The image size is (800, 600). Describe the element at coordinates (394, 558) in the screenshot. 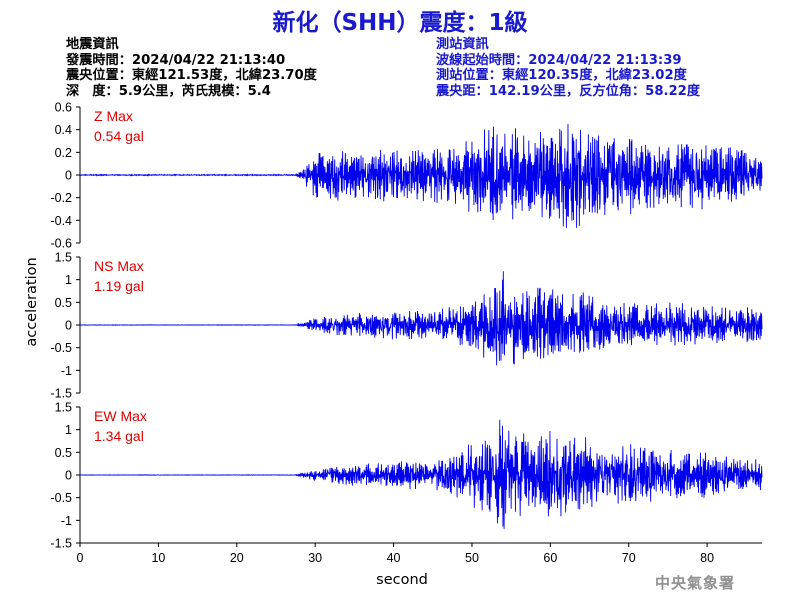

I see `x-tick-label: 40` at that location.